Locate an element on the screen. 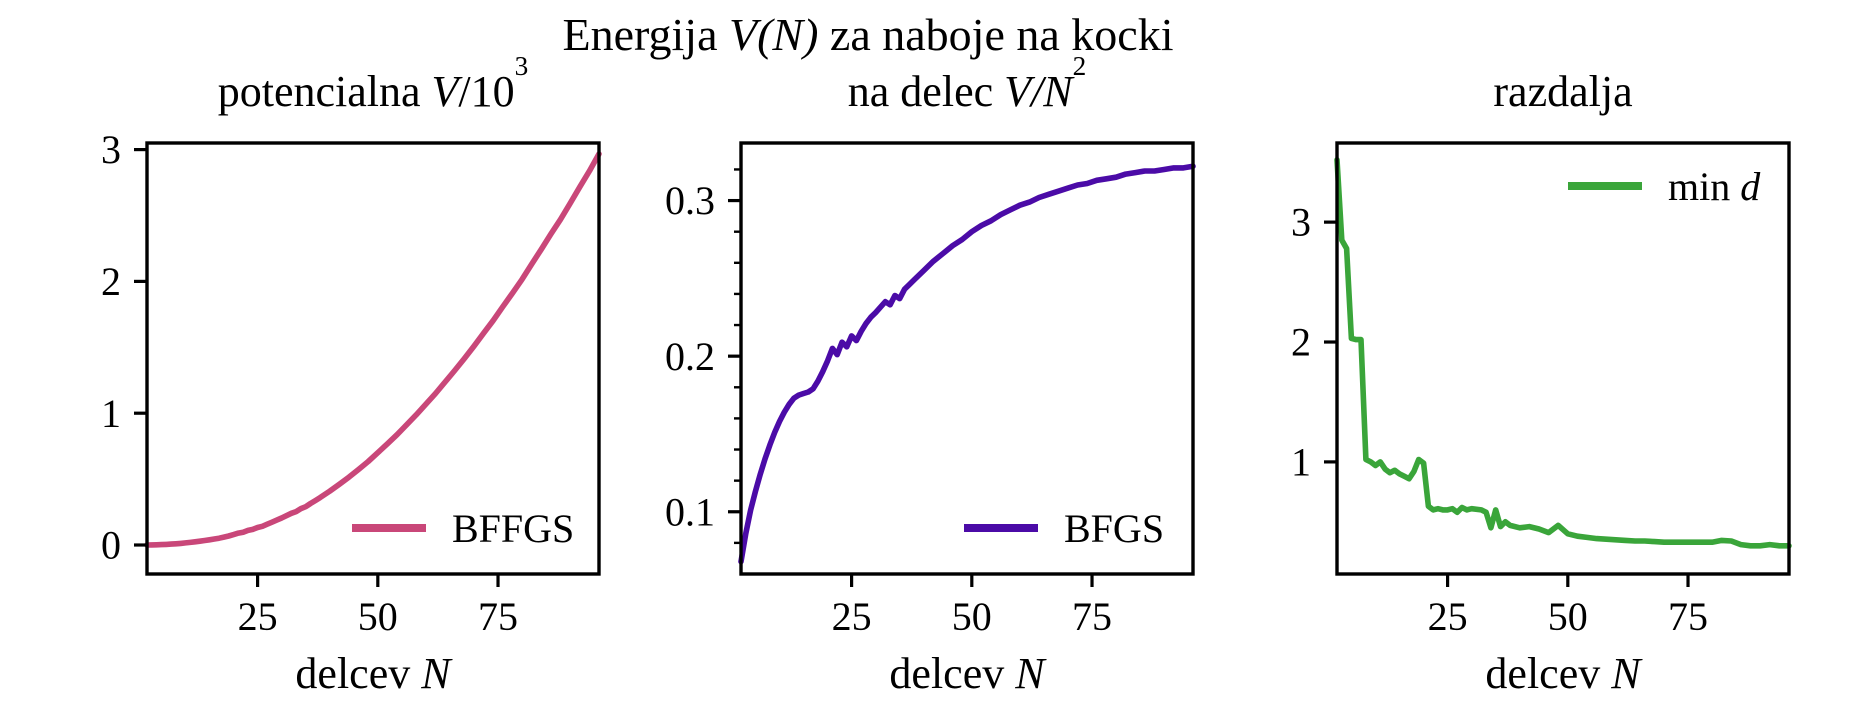  legend-na-delec: BFGS is located at coordinates (1064, 528).